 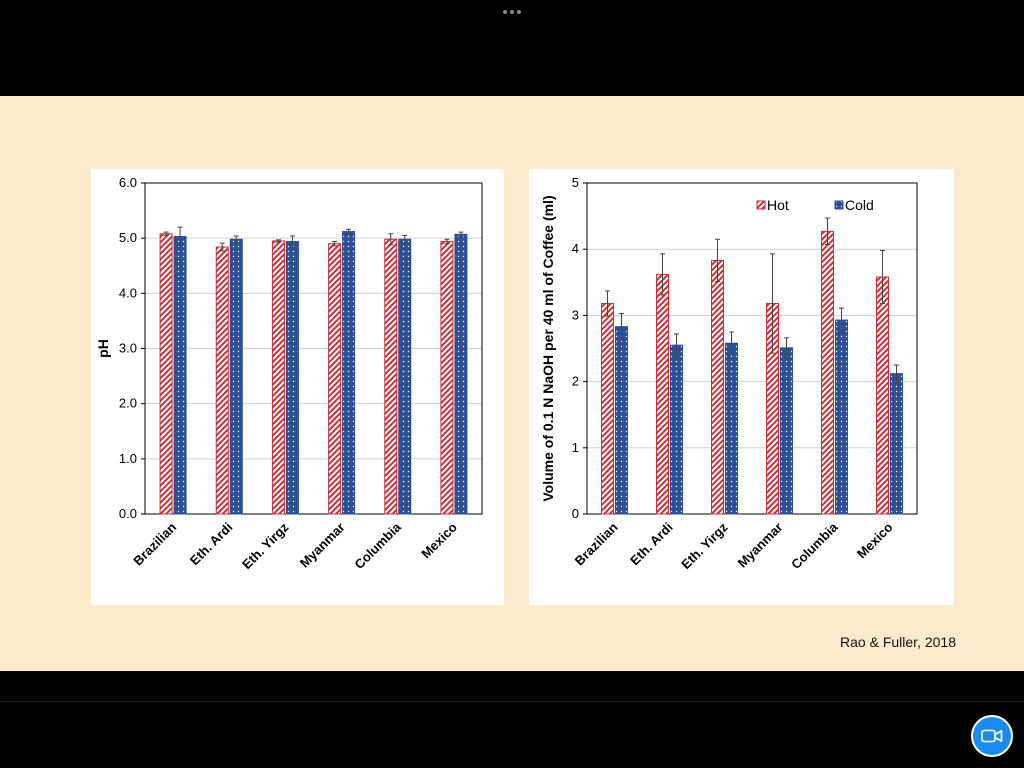 I want to click on legend-label: Hot, so click(x=778, y=205).